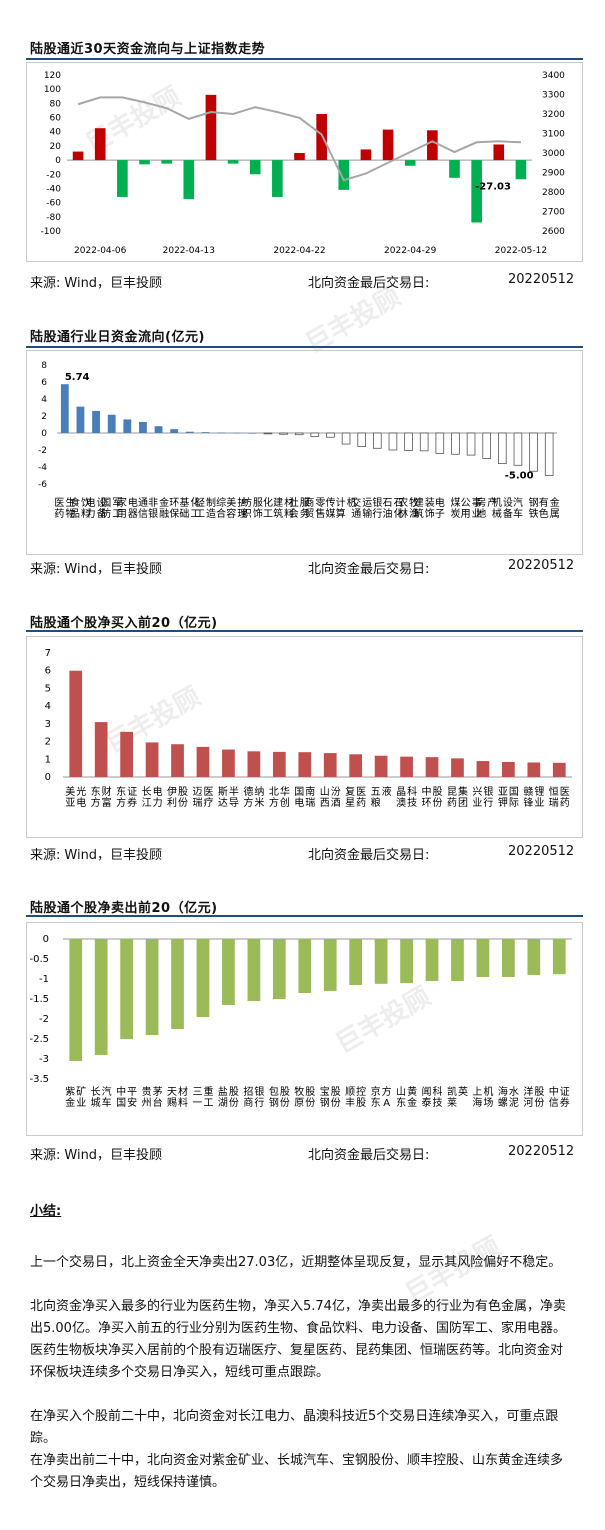 Image resolution: width=605 pixels, height=1530 pixels. I want to click on x-tick-label: 运, so click(367, 503).